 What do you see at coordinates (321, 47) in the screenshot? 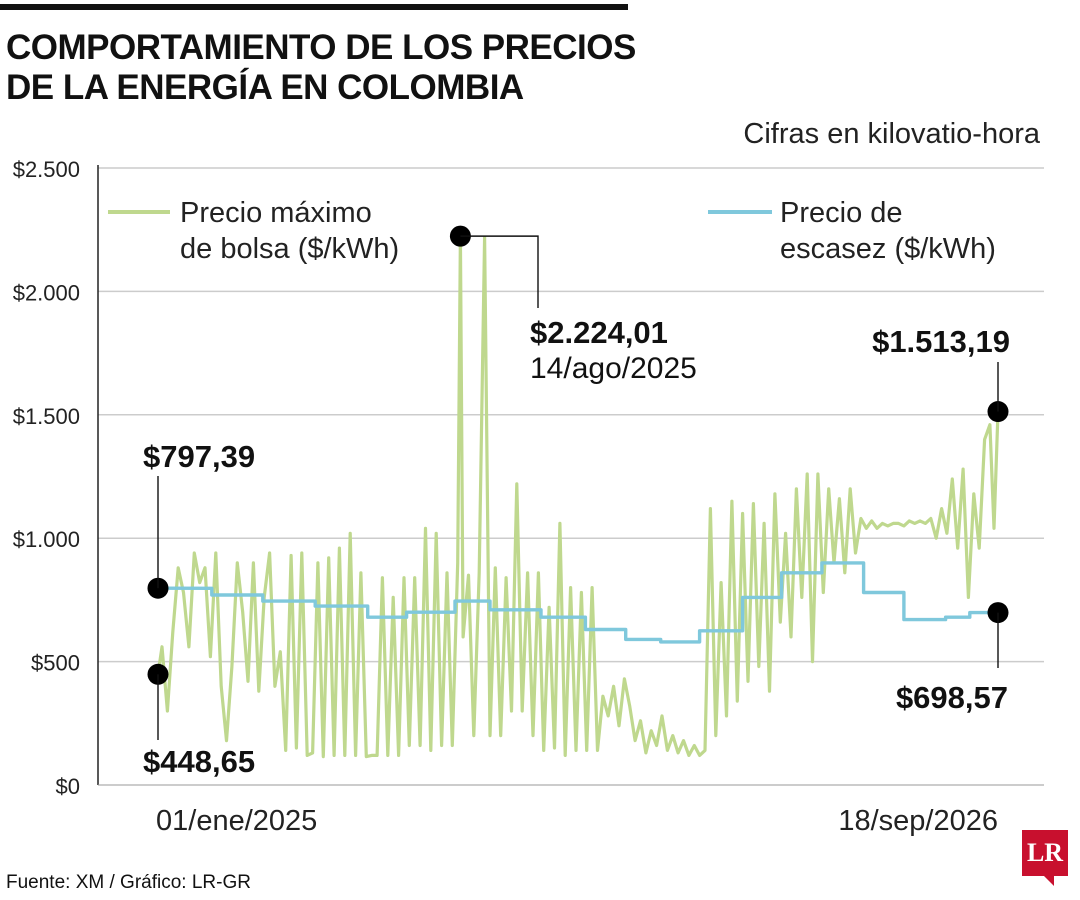
I see `title-line-1: COMPORTAMIENTO DE LOS PRECIOS` at bounding box center [321, 47].